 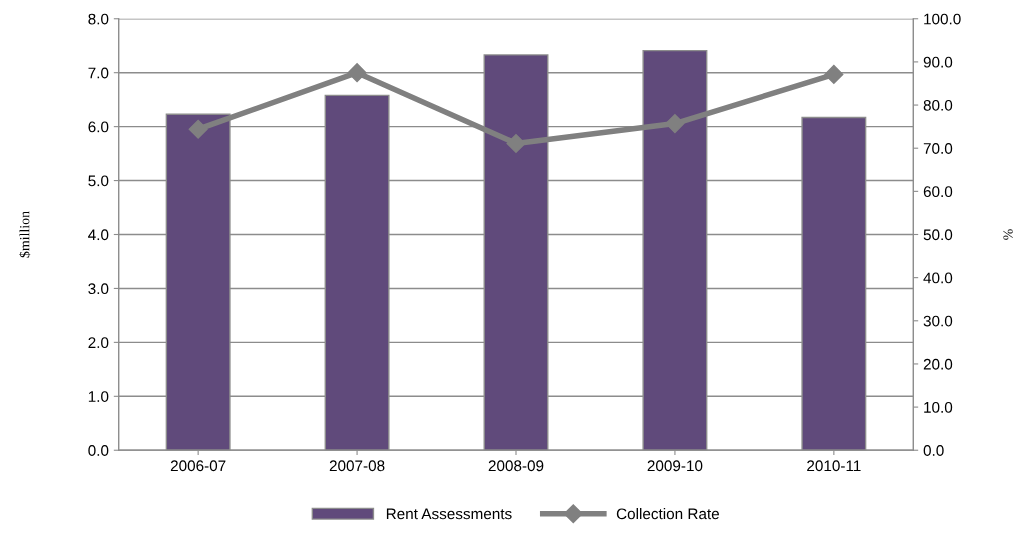 I want to click on y-tick-label: 5.0, so click(x=98, y=181).